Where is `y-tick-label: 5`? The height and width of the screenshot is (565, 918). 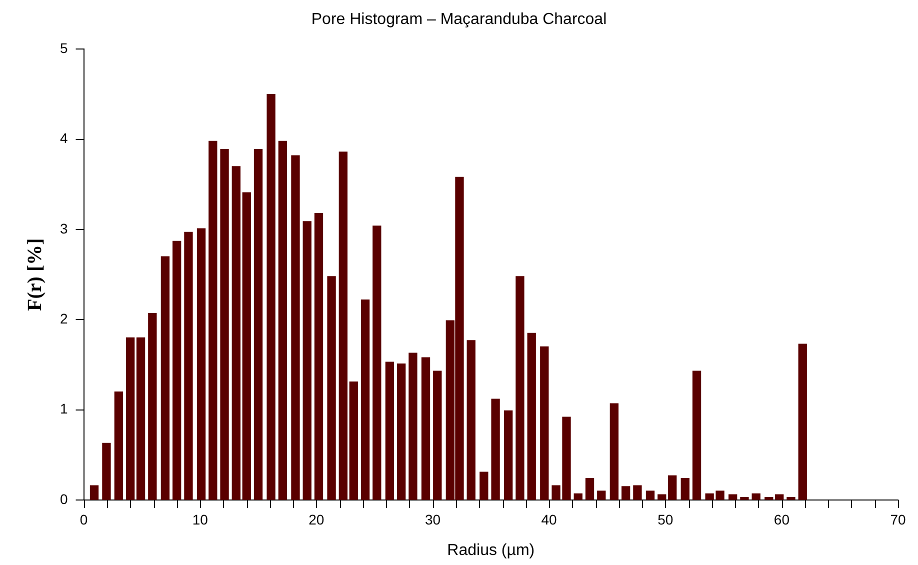 y-tick-label: 5 is located at coordinates (64, 48).